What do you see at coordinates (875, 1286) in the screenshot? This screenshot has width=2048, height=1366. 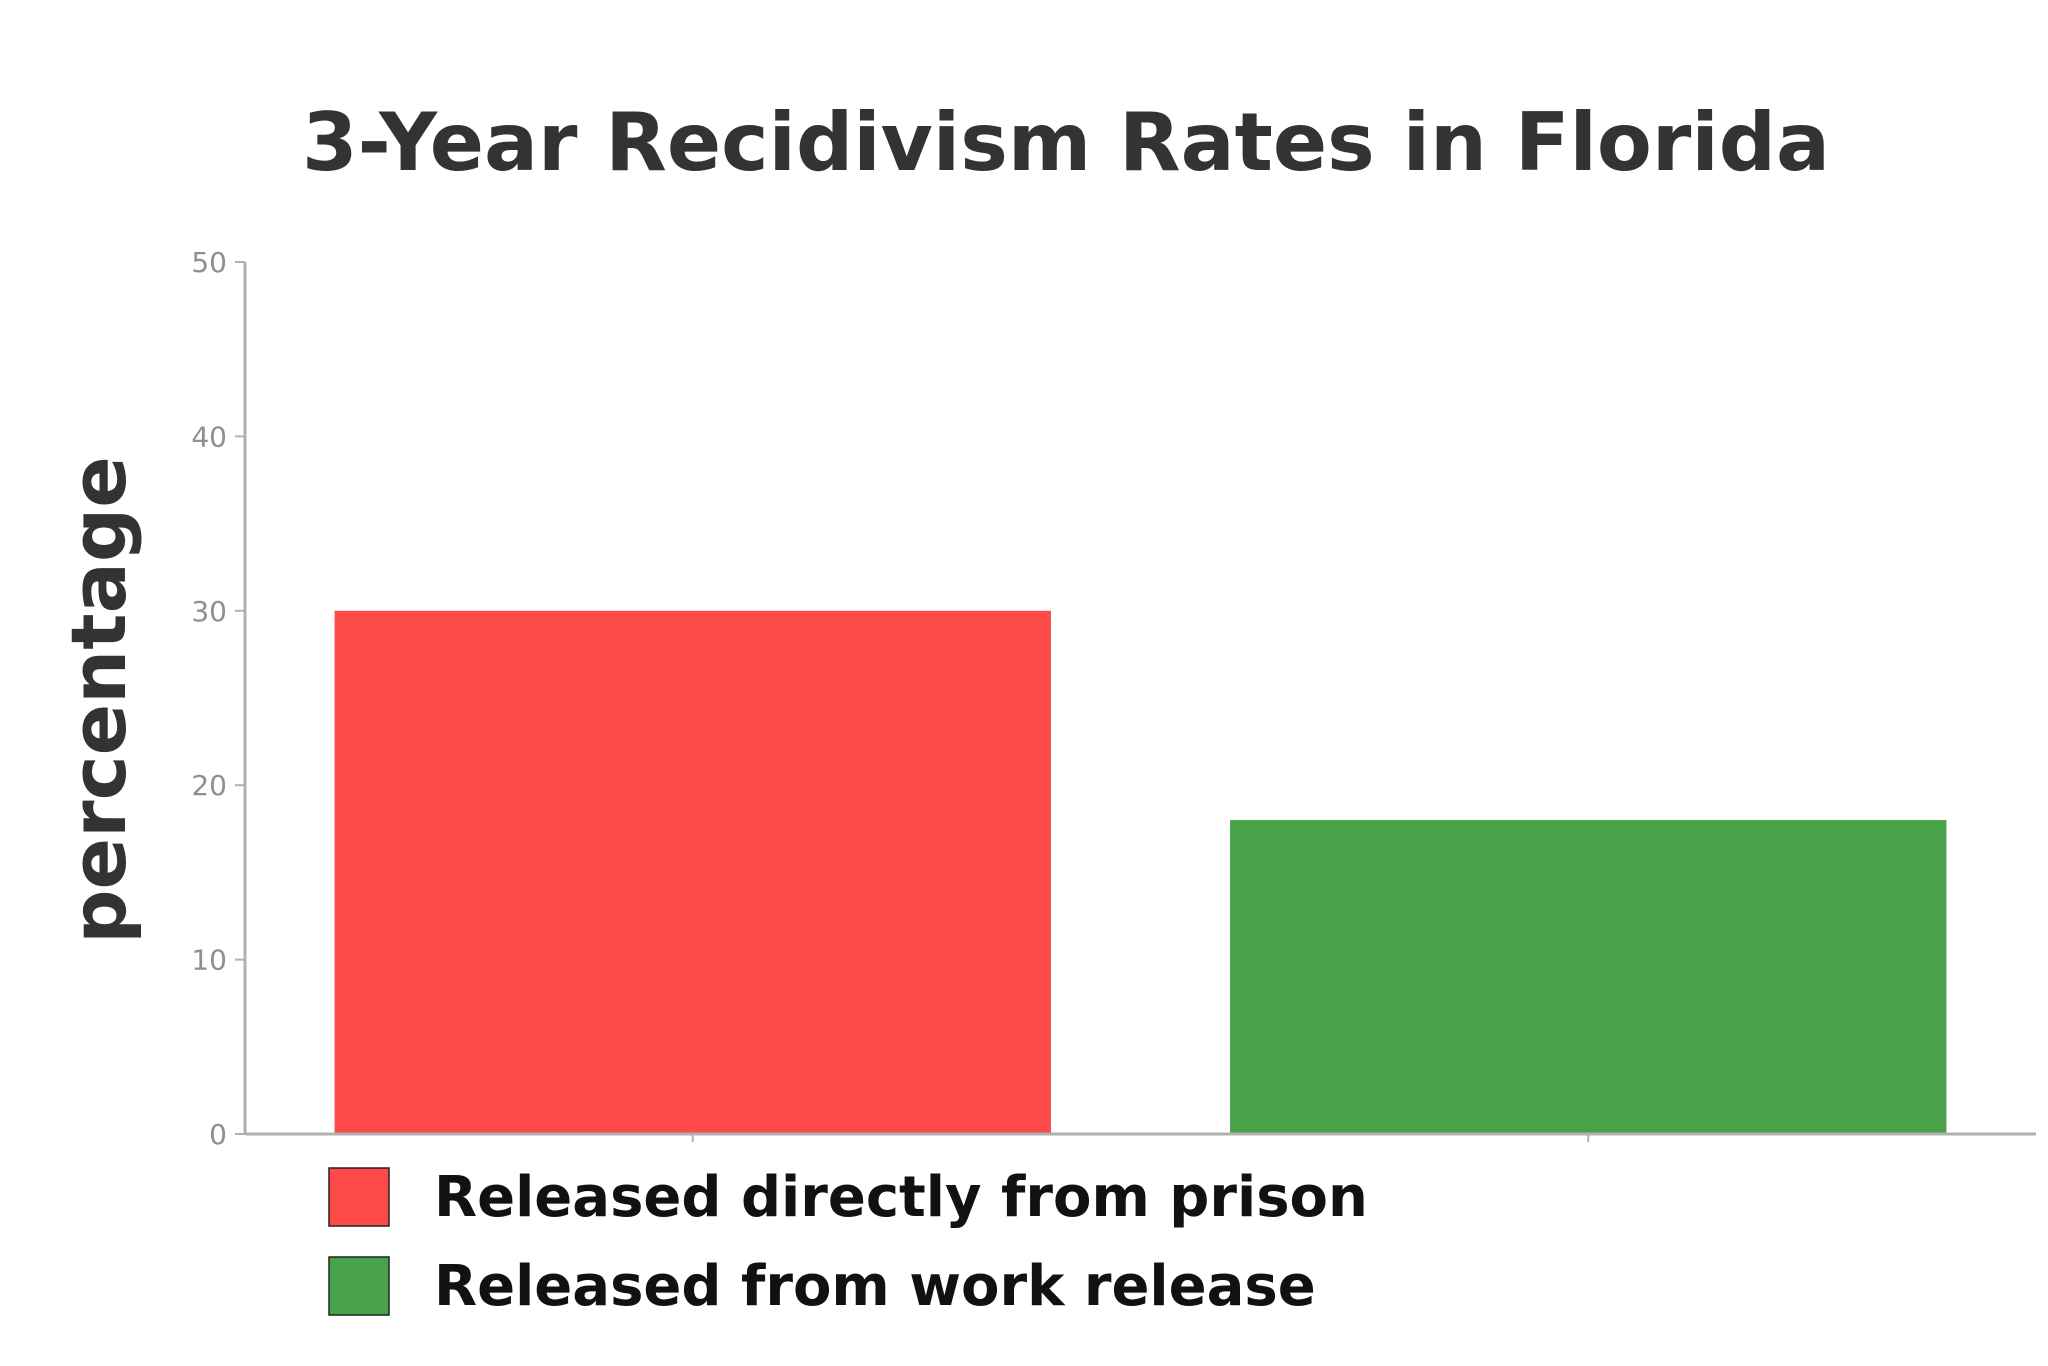 I see `legend-label: Released from work release` at bounding box center [875, 1286].